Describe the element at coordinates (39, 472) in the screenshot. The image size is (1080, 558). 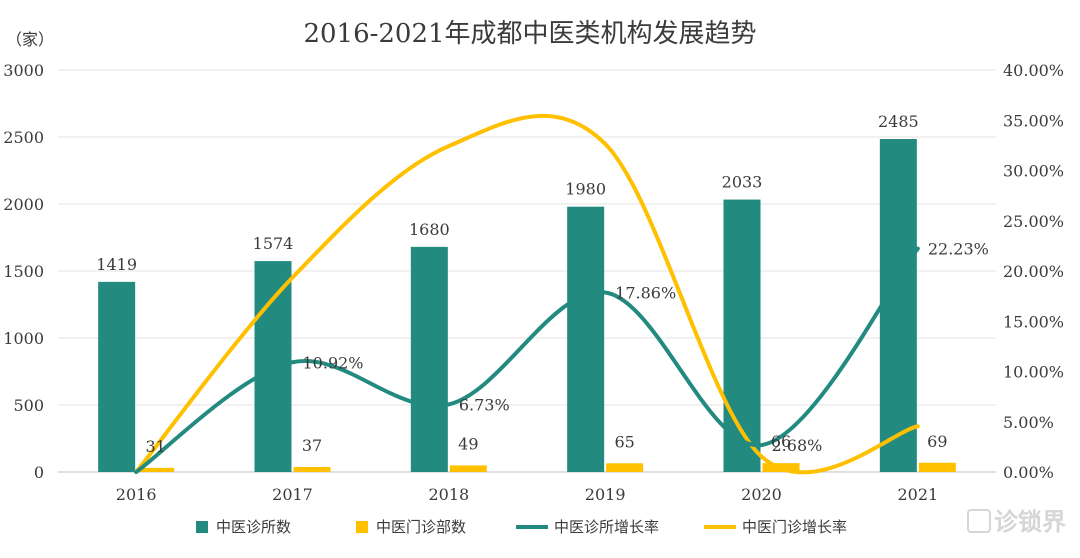
I see `left-tick-label: 0` at that location.